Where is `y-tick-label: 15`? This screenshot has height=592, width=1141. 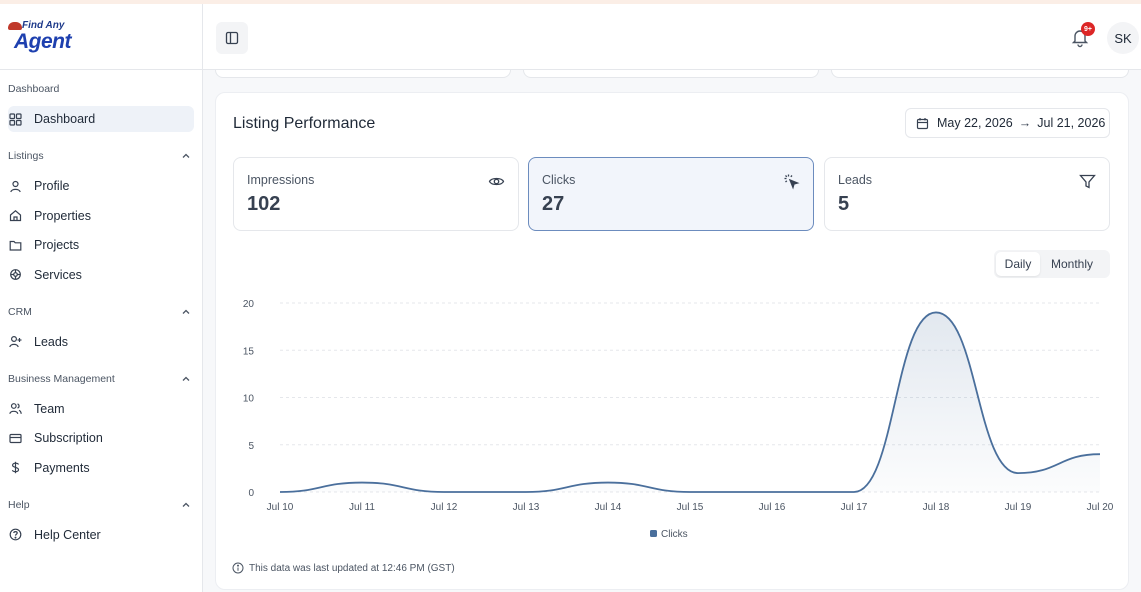
y-tick-label: 15 is located at coordinates (249, 351).